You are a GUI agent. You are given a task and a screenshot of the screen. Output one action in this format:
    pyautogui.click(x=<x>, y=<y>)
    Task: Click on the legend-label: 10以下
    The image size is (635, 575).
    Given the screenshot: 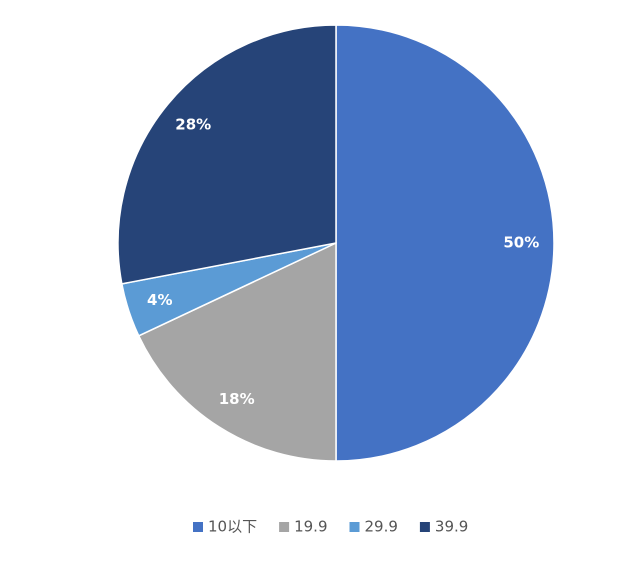 What is the action you would take?
    pyautogui.click(x=232, y=527)
    